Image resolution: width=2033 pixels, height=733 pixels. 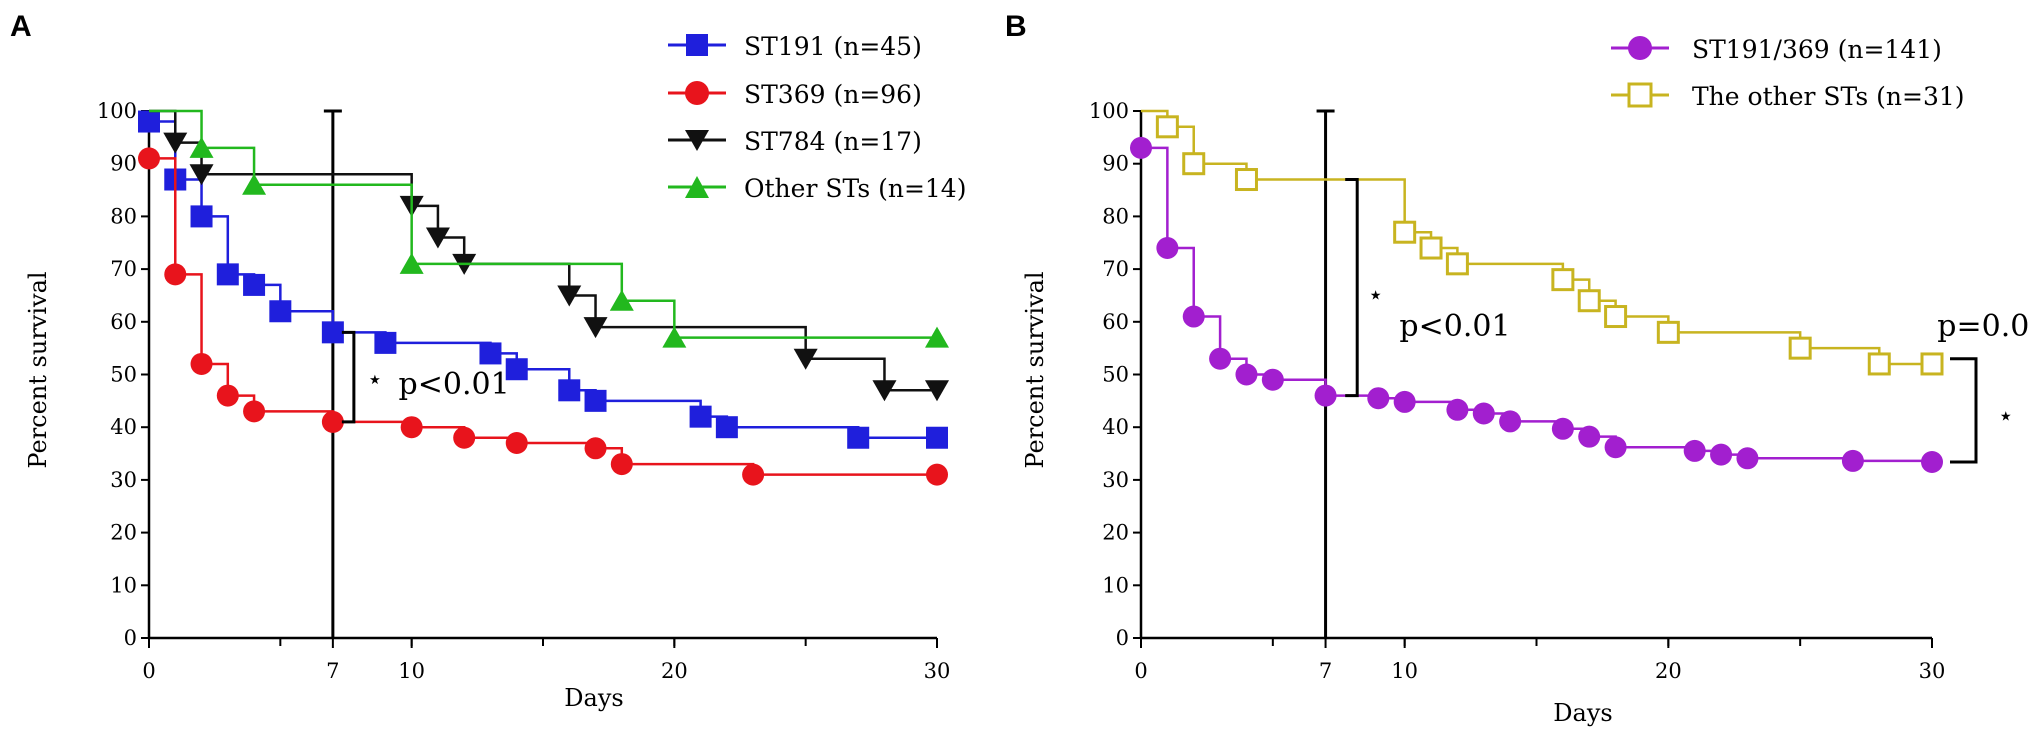 I want to click on legend-item: ST369 (n=96), so click(x=795, y=94).